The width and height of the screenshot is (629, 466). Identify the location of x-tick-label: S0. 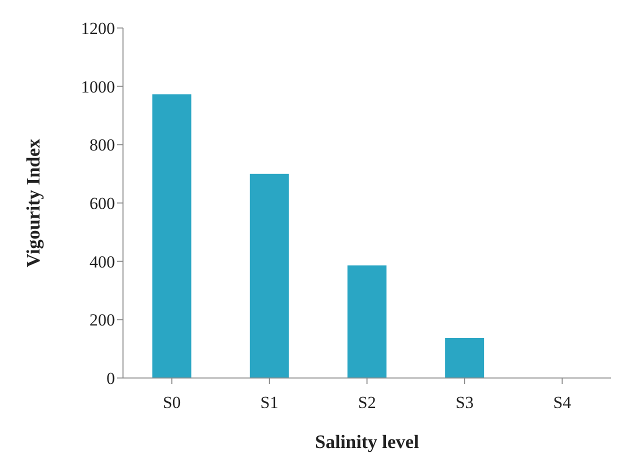
(171, 402).